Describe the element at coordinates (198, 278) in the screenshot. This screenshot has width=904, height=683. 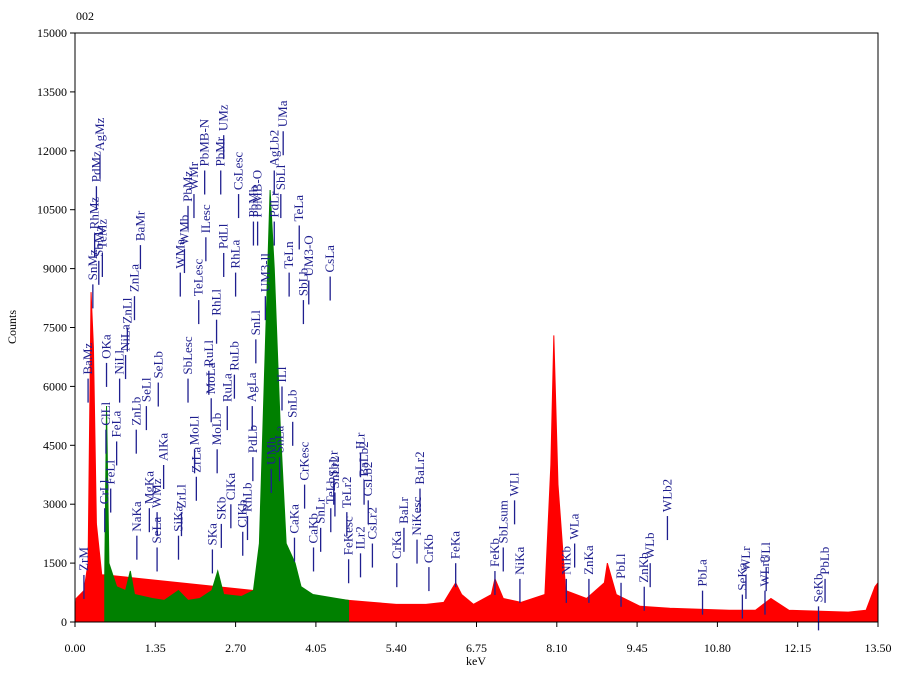
I see `element-label: TeLesc` at that location.